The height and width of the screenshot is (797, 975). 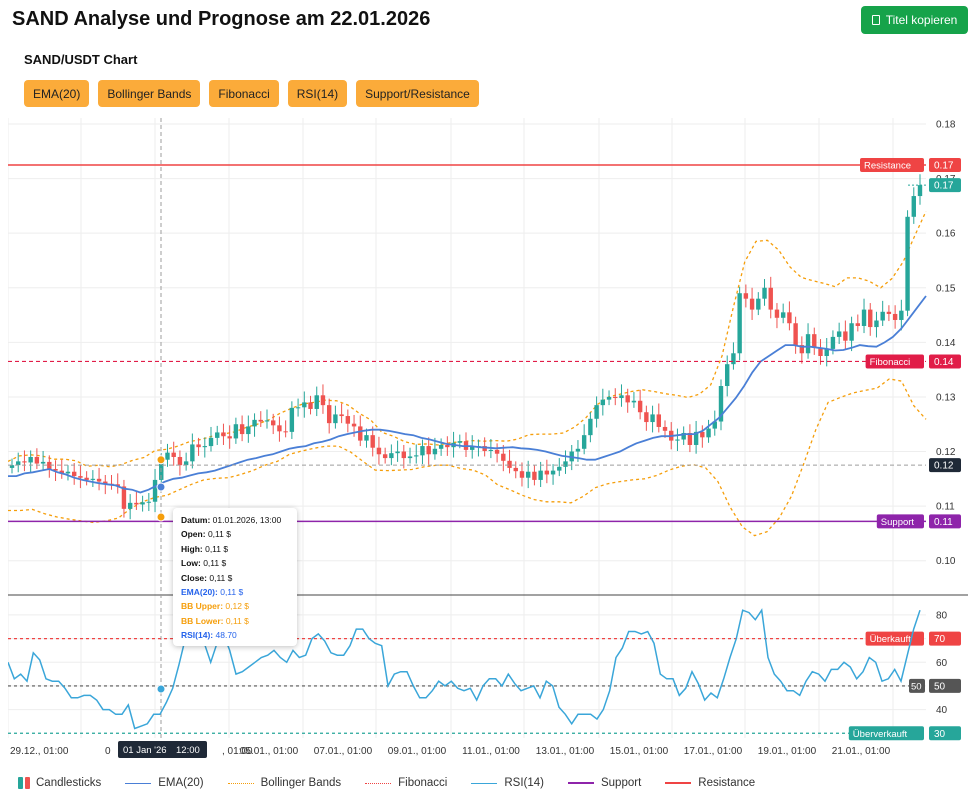 What do you see at coordinates (942, 663) in the screenshot?
I see `rsi-tick-label: 60` at bounding box center [942, 663].